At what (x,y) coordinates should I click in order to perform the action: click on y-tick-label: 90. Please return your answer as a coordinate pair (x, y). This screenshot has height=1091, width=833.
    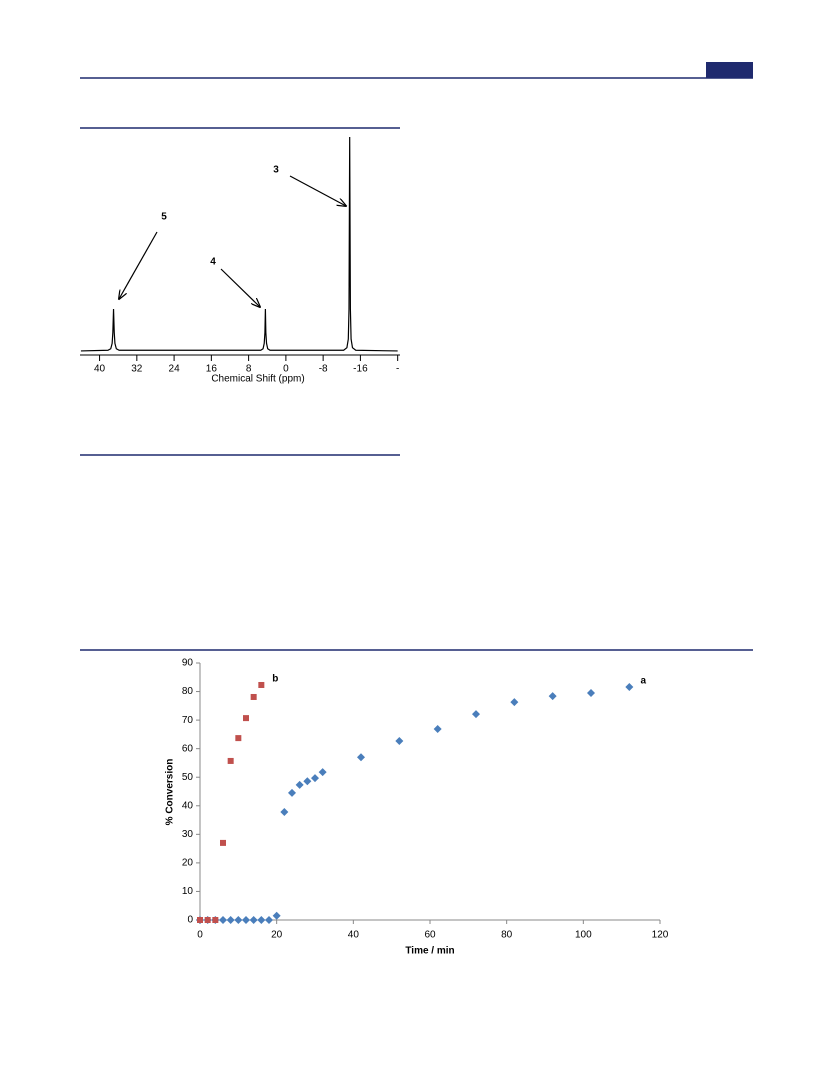
    Looking at the image, I should click on (188, 663).